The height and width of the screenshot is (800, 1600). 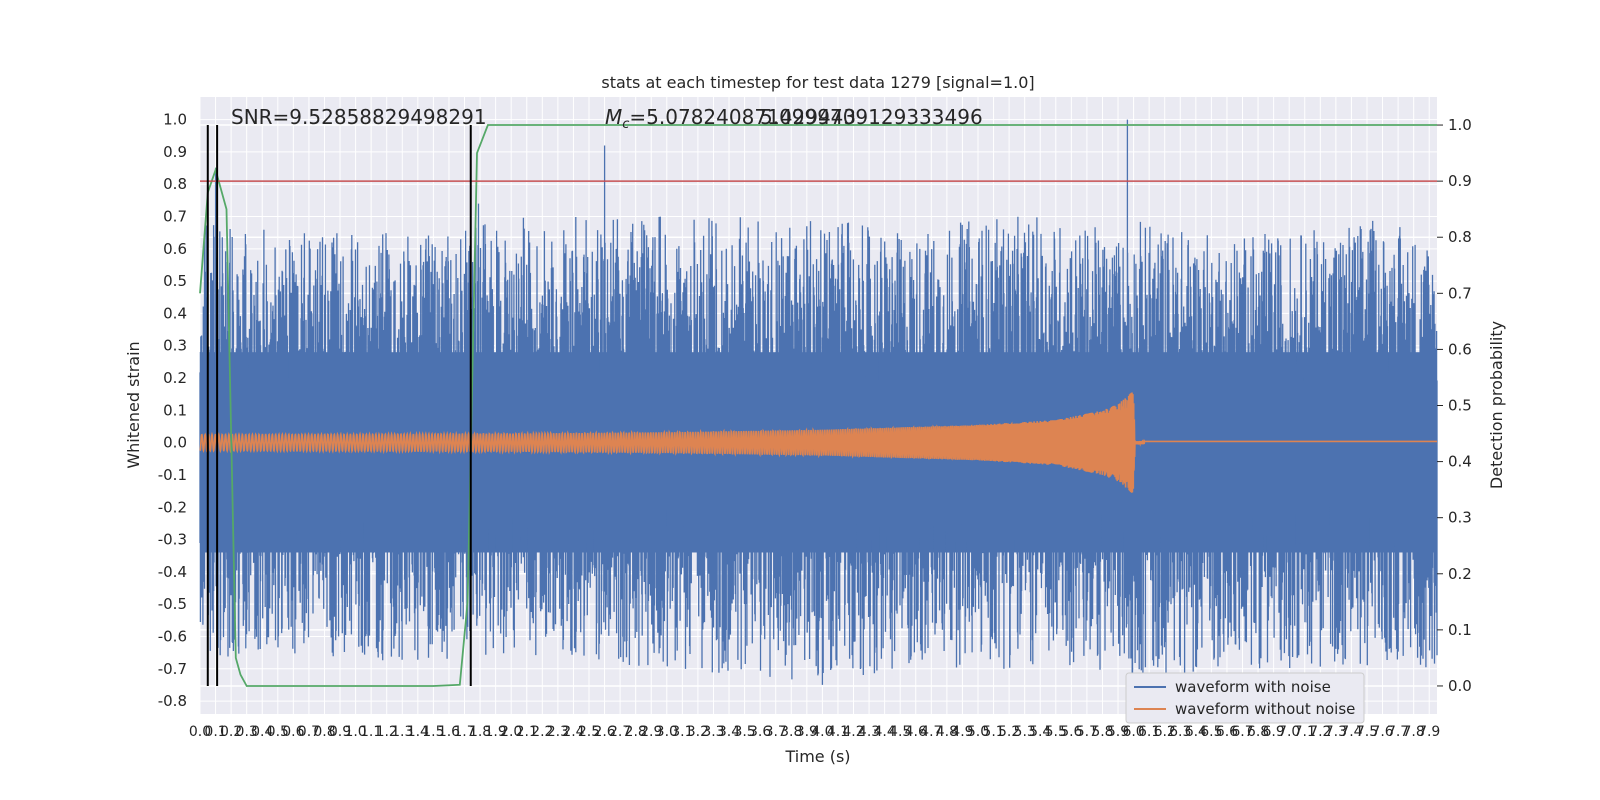 What do you see at coordinates (359, 117) in the screenshot?
I see `snr-annotation: SNR=9.52858829498291` at bounding box center [359, 117].